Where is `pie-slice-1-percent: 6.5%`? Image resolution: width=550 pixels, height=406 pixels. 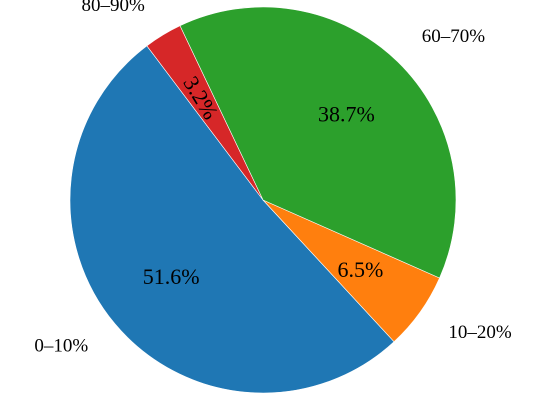 pie-slice-1-percent: 6.5% is located at coordinates (360, 269).